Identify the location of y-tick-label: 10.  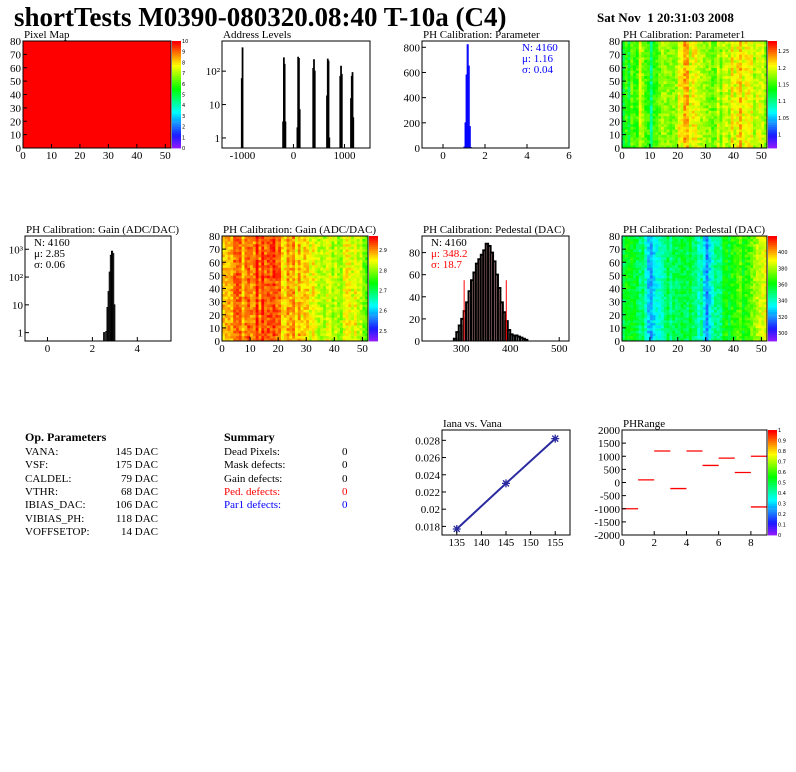
(16, 136).